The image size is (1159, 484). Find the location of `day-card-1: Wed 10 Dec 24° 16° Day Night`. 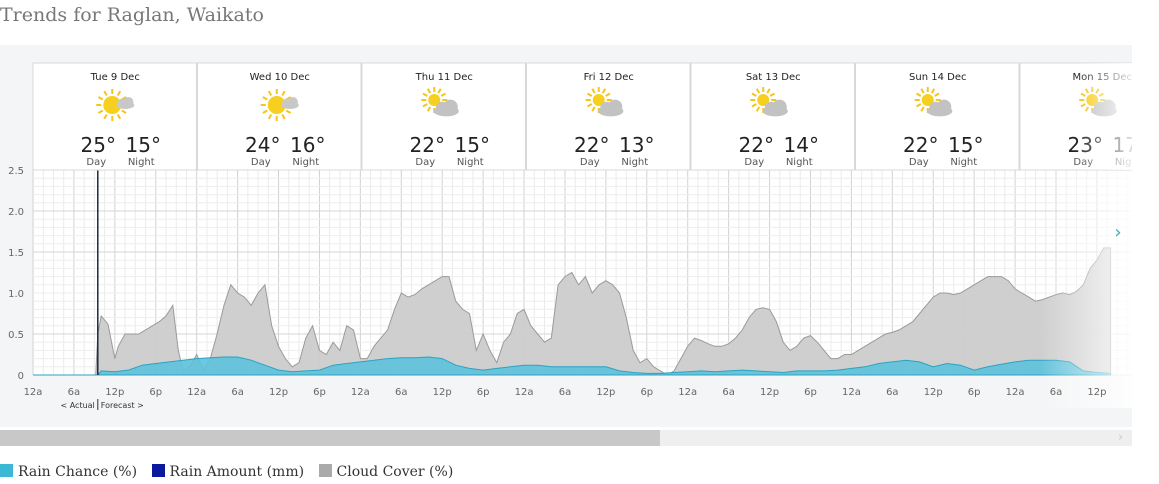

day-card-1: Wed 10 Dec 24° 16° Day Night is located at coordinates (279, 116).